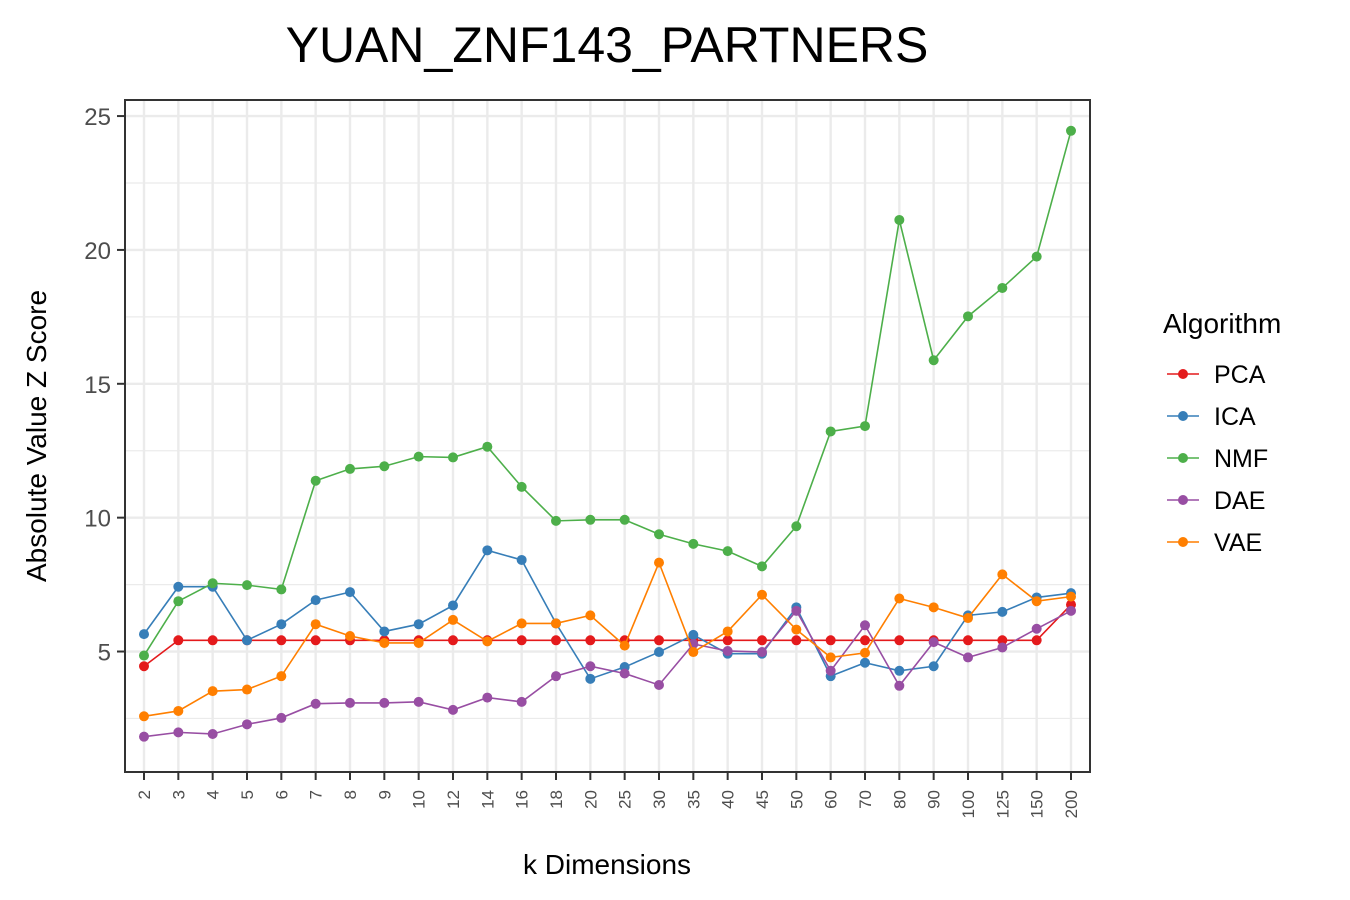 The image size is (1350, 900). What do you see at coordinates (1071, 804) in the screenshot?
I see `x-tick-label: 200` at bounding box center [1071, 804].